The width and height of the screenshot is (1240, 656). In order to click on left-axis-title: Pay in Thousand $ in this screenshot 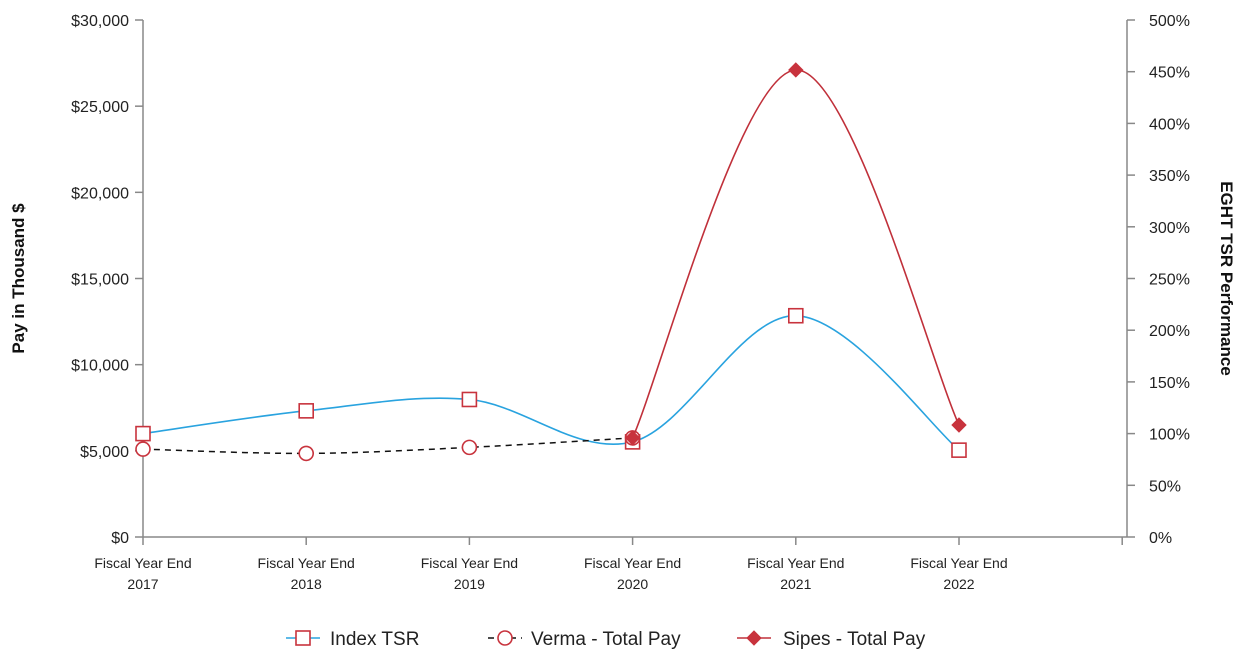, I will do `click(18, 278)`.